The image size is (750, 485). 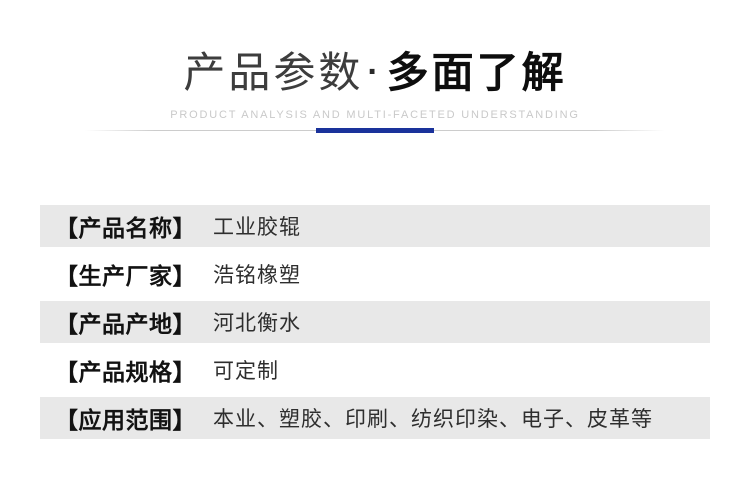 I want to click on divider-accent-bar, so click(x=375, y=130).